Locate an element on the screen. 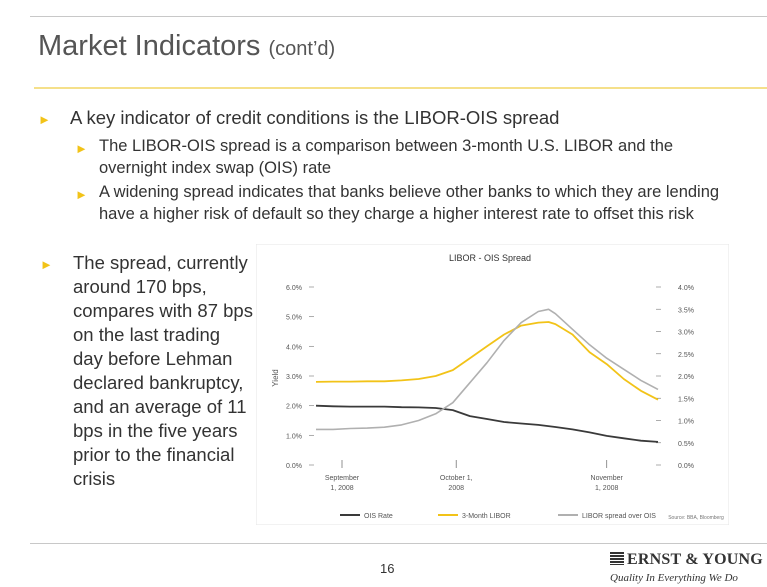 Image resolution: width=767 pixels, height=587 pixels. right-tick-label: 3.0% is located at coordinates (686, 333).